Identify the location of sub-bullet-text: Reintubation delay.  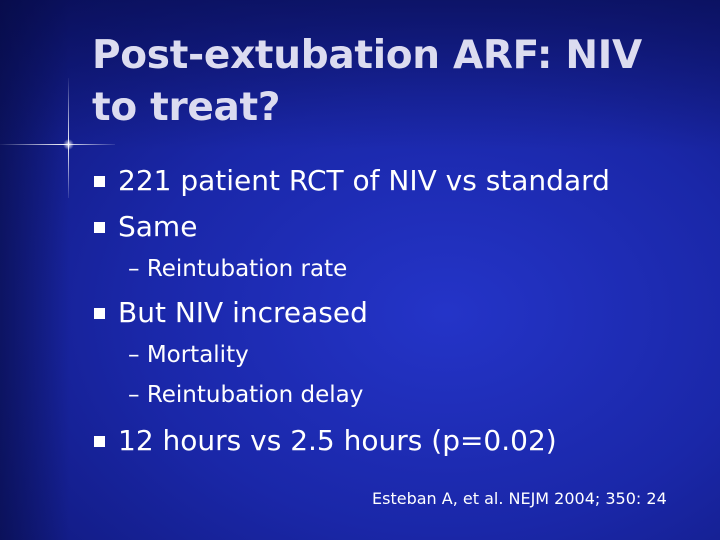
(255, 395).